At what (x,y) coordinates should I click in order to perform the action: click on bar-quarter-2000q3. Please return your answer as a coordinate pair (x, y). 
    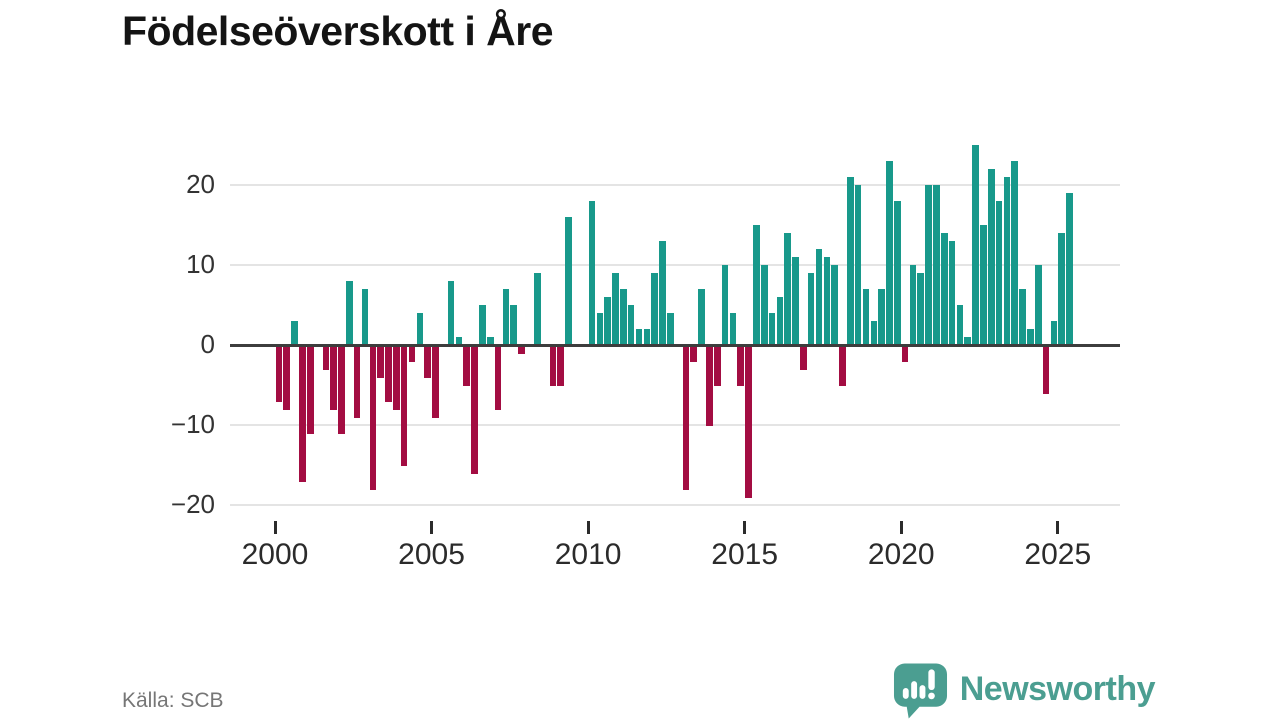
    Looking at the image, I should click on (294, 333).